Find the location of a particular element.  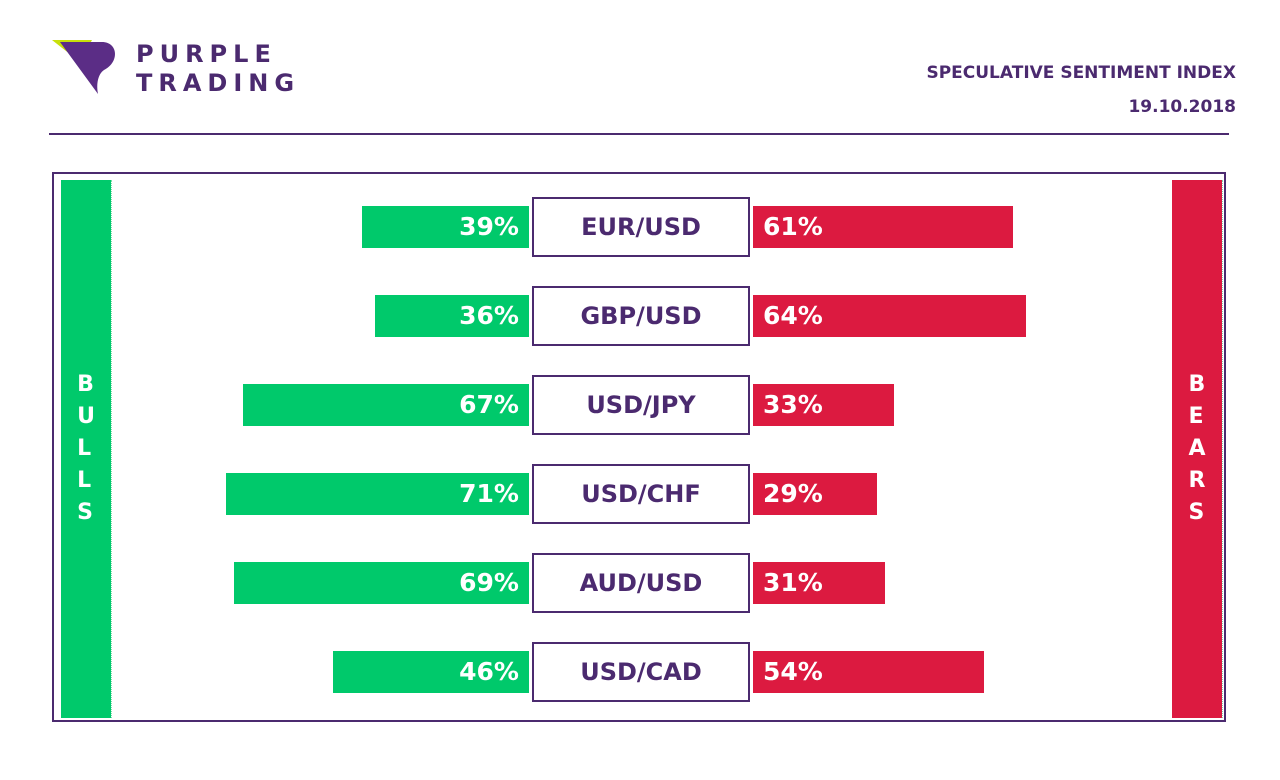

sentiment-row: 39% EUR/USD 61% is located at coordinates (640, 227).